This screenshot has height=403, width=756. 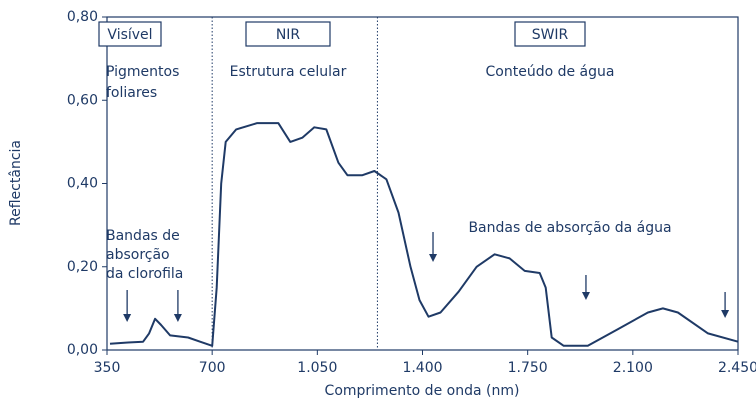 What do you see at coordinates (16, 183) in the screenshot?
I see `y-axis-label: Reflectância` at bounding box center [16, 183].